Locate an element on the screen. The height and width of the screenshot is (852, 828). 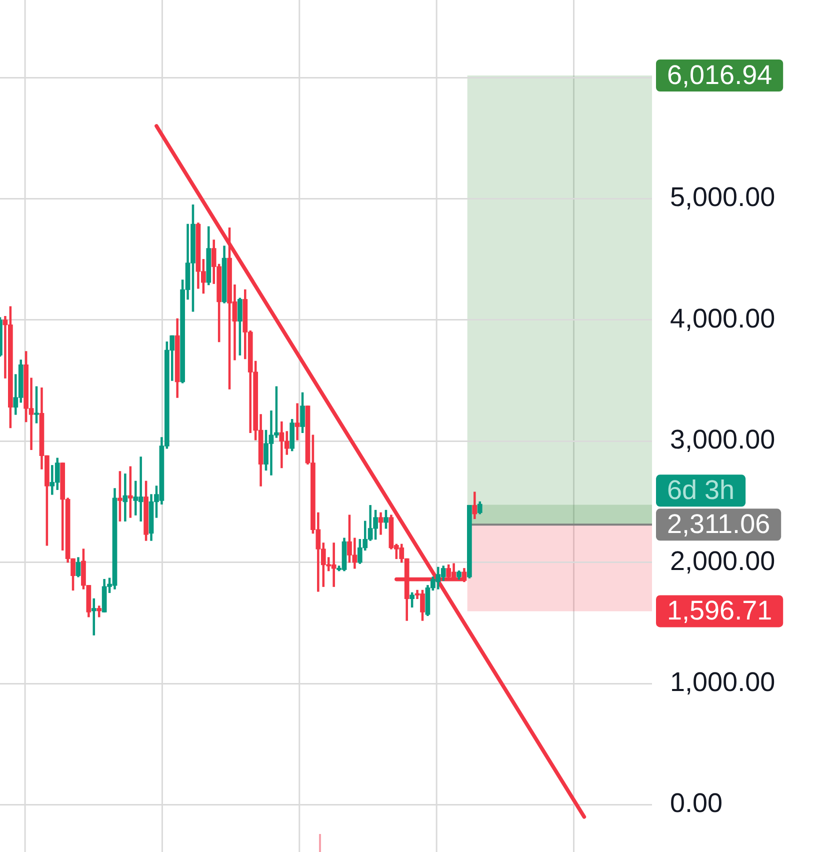
y-tick-label: 4,000.00 is located at coordinates (723, 318).